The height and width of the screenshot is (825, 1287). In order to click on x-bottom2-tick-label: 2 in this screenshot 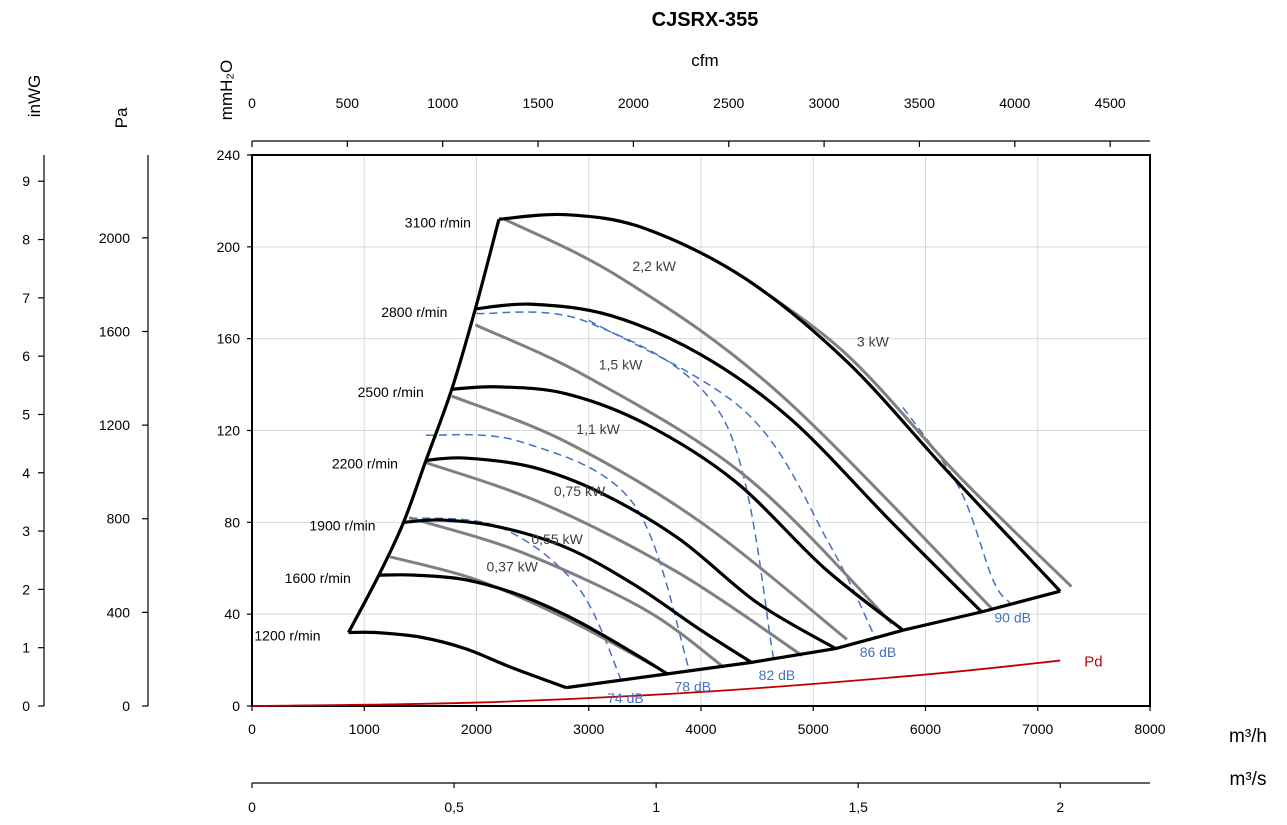, I will do `click(1060, 807)`.